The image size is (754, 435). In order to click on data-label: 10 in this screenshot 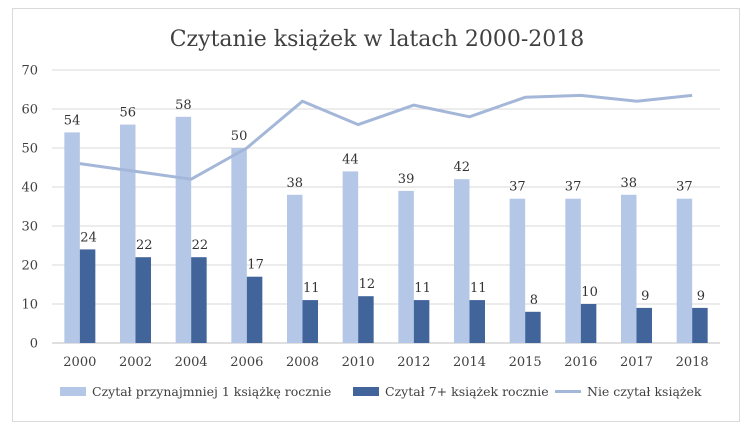, I will do `click(589, 292)`.